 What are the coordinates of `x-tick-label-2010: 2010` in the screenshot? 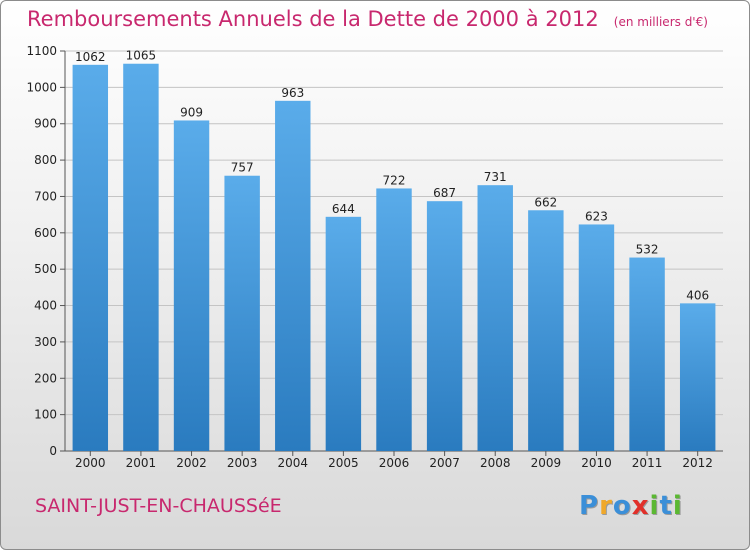 It's located at (596, 463).